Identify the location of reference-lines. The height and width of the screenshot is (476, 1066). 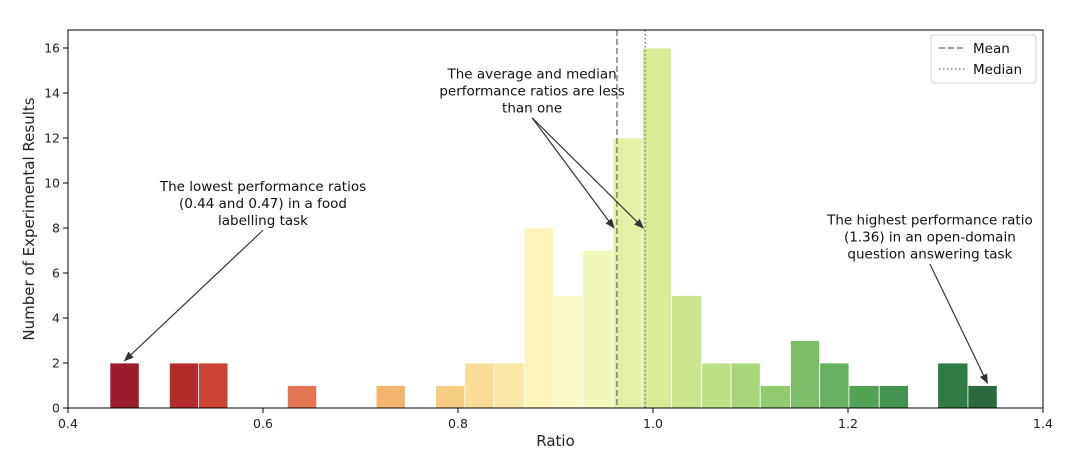
(631, 219).